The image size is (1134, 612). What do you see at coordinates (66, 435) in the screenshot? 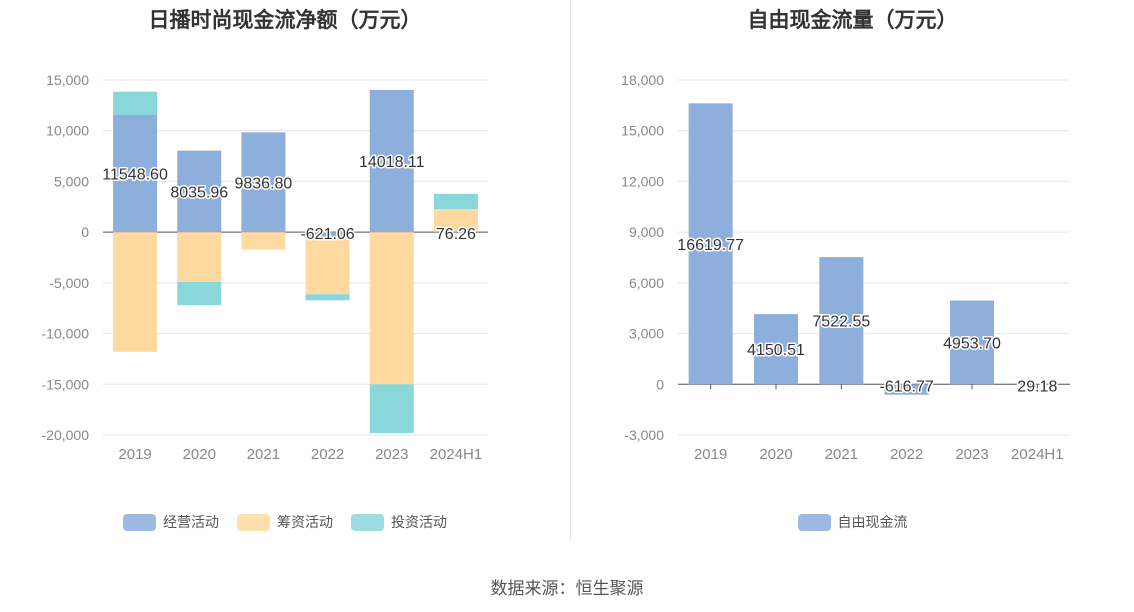
I see `y-tick-label: -20,000` at bounding box center [66, 435].